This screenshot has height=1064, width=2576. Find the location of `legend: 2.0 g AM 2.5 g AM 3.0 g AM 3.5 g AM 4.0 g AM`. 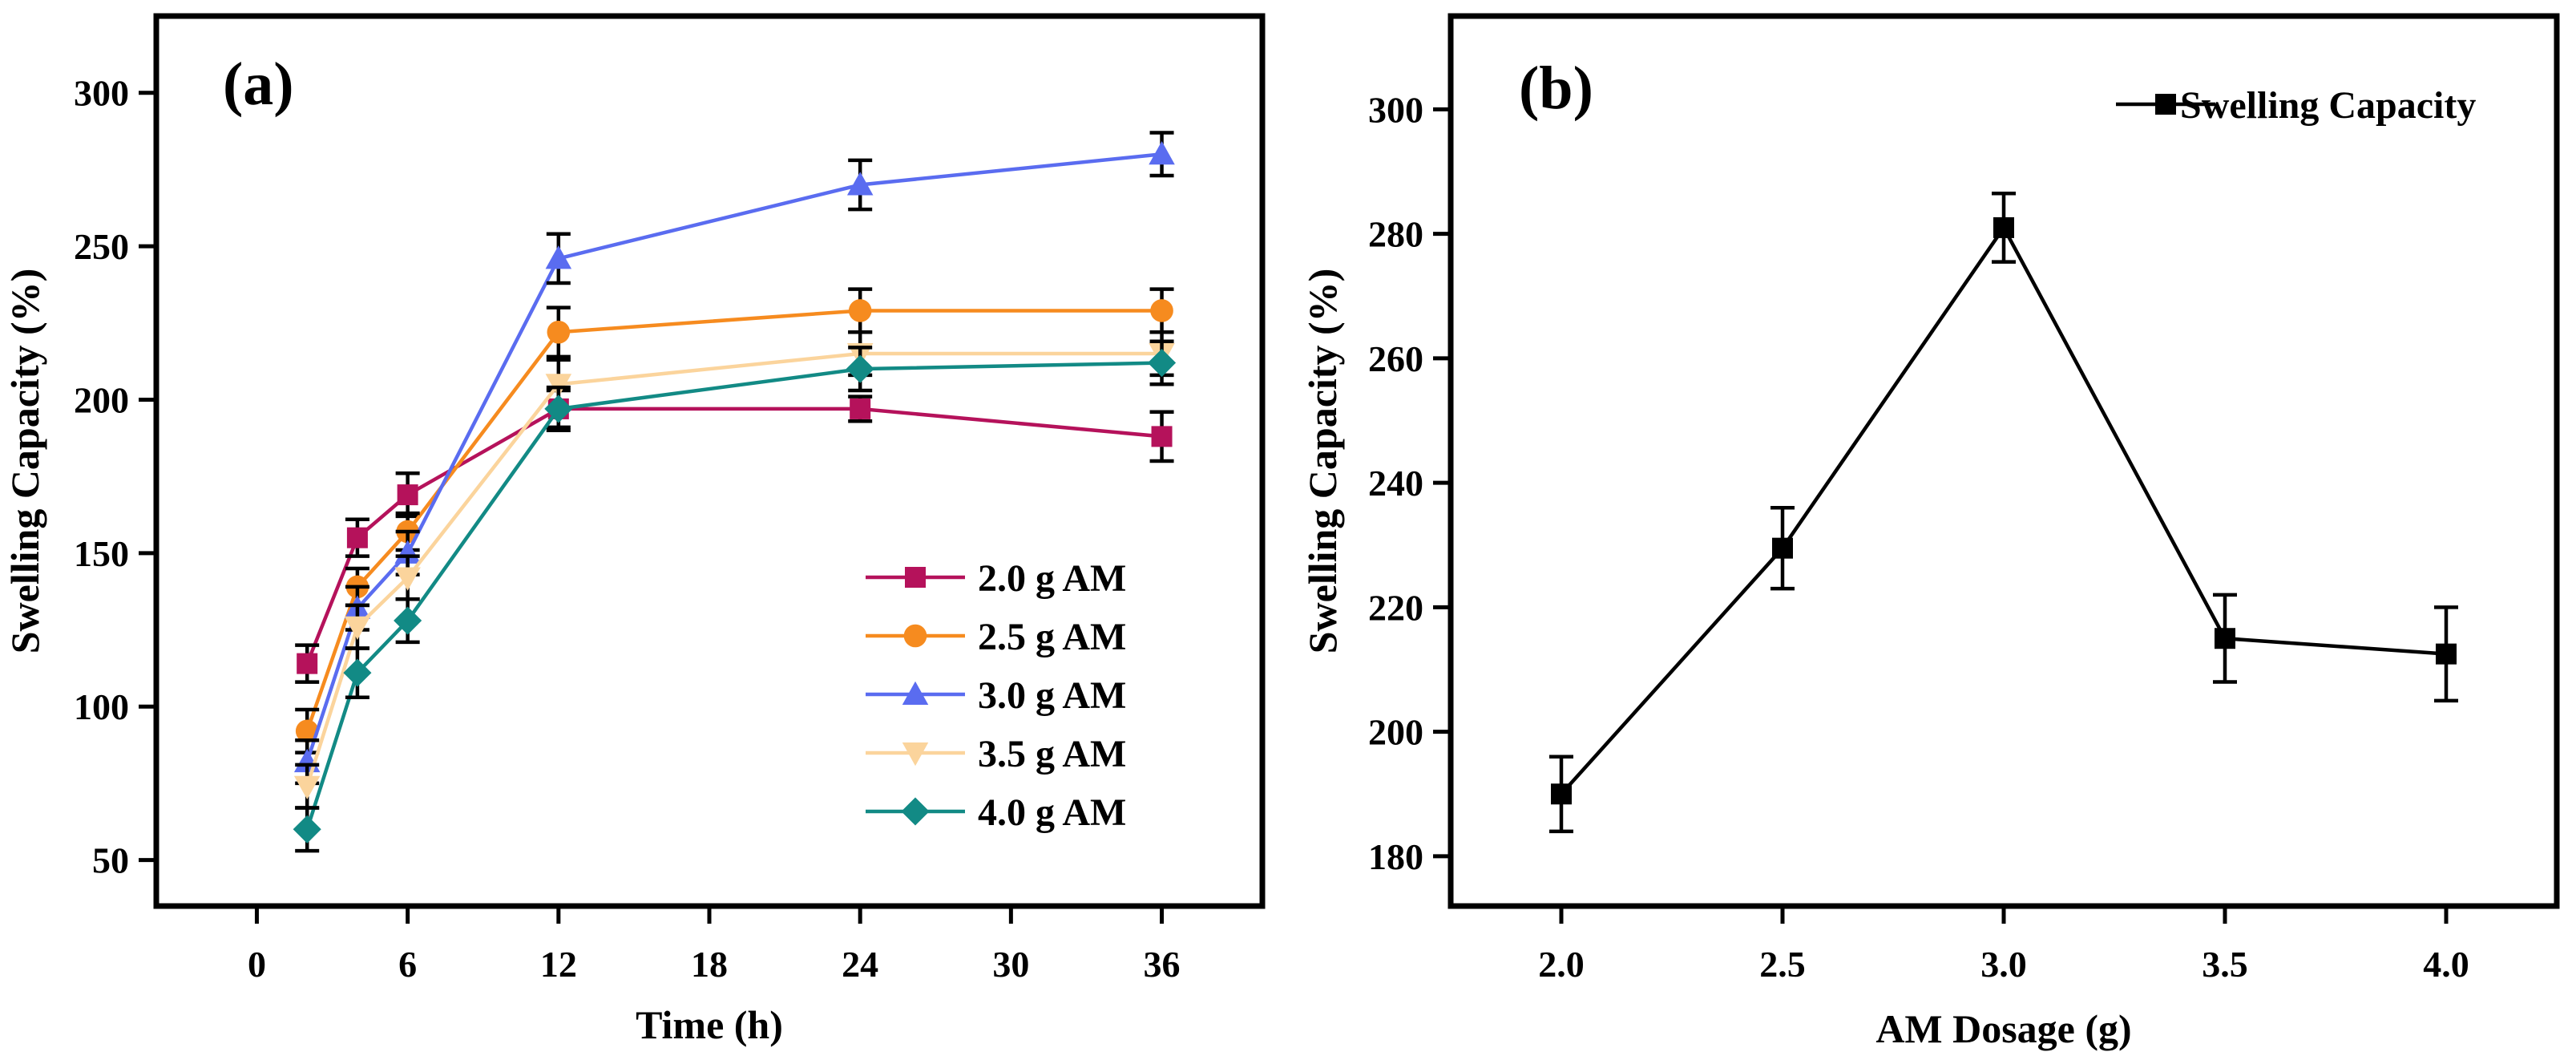

legend: 2.0 g AM 2.5 g AM 3.0 g AM 3.5 g AM 4.0 g AM is located at coordinates (996, 695).